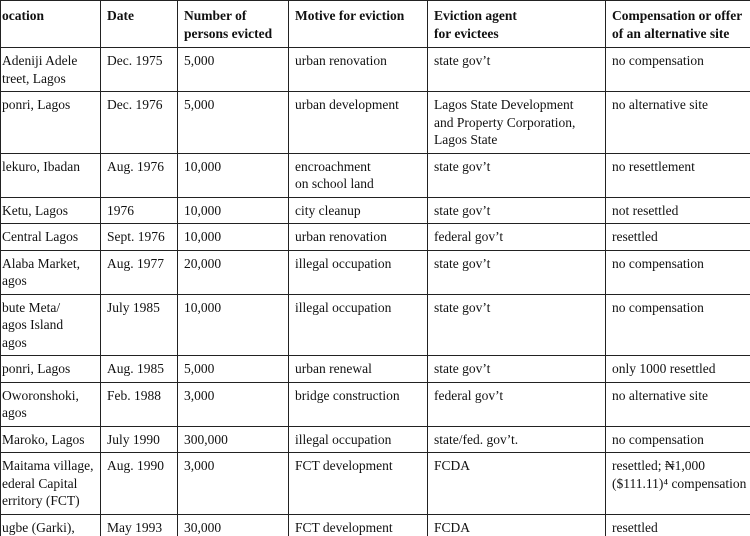  I want to click on table-cell: not resettled, so click(677, 210).